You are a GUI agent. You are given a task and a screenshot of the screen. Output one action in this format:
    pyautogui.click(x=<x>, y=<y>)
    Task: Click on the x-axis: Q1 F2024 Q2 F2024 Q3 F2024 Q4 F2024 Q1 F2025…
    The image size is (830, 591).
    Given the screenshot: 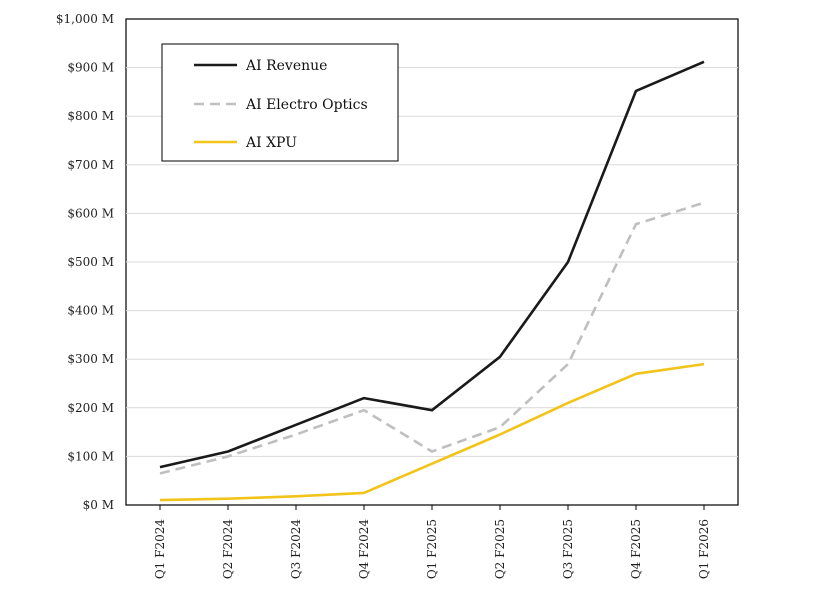 What is the action you would take?
    pyautogui.click(x=432, y=542)
    